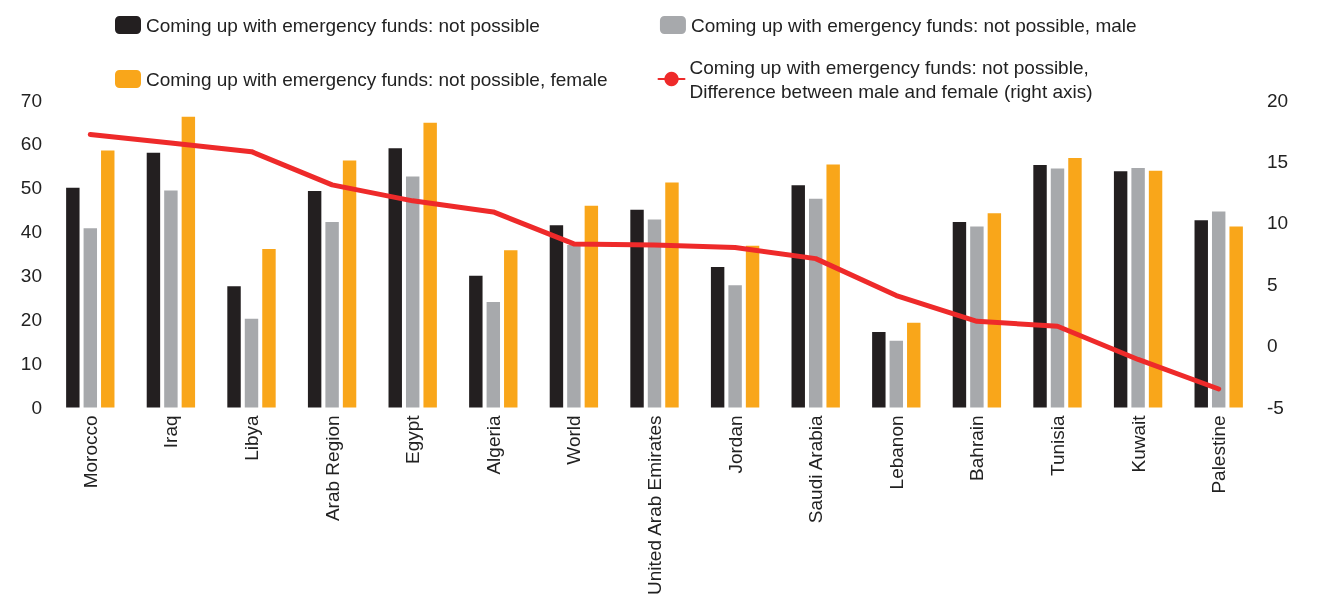 The height and width of the screenshot is (599, 1329). What do you see at coordinates (1278, 223) in the screenshot?
I see `y2-tick-label: 10` at bounding box center [1278, 223].